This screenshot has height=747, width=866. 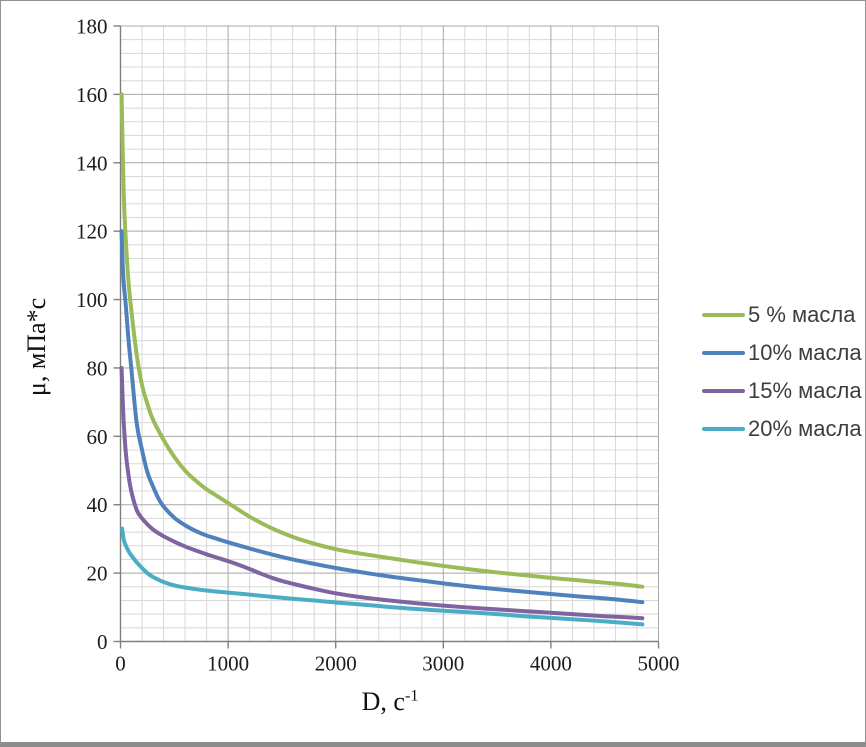 I want to click on y-axis-title: μ, мПа*с, so click(x=37, y=347).